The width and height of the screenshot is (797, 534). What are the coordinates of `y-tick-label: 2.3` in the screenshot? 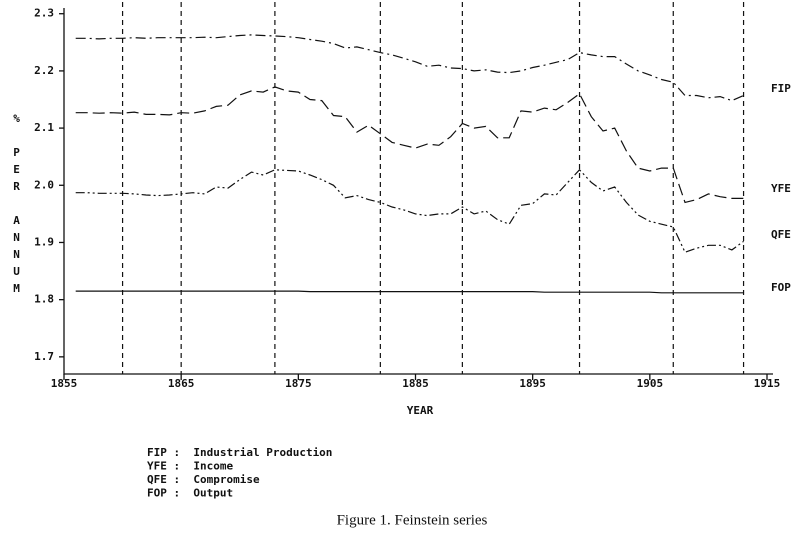 It's located at (44, 13).